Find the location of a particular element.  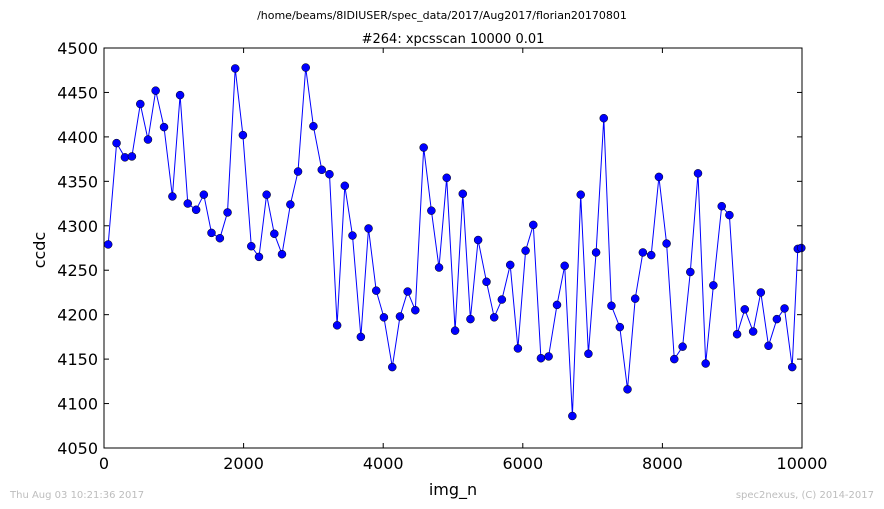

chart-title: #264: xpcsscan 10000 0.01 is located at coordinates (453, 39).